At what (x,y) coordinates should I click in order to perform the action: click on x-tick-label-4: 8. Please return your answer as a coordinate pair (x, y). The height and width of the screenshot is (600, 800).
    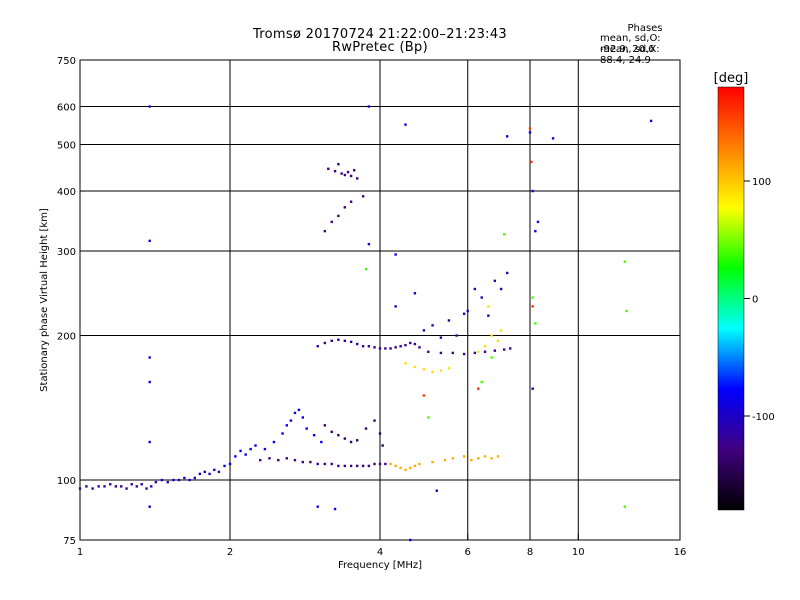
    Looking at the image, I should click on (530, 552).